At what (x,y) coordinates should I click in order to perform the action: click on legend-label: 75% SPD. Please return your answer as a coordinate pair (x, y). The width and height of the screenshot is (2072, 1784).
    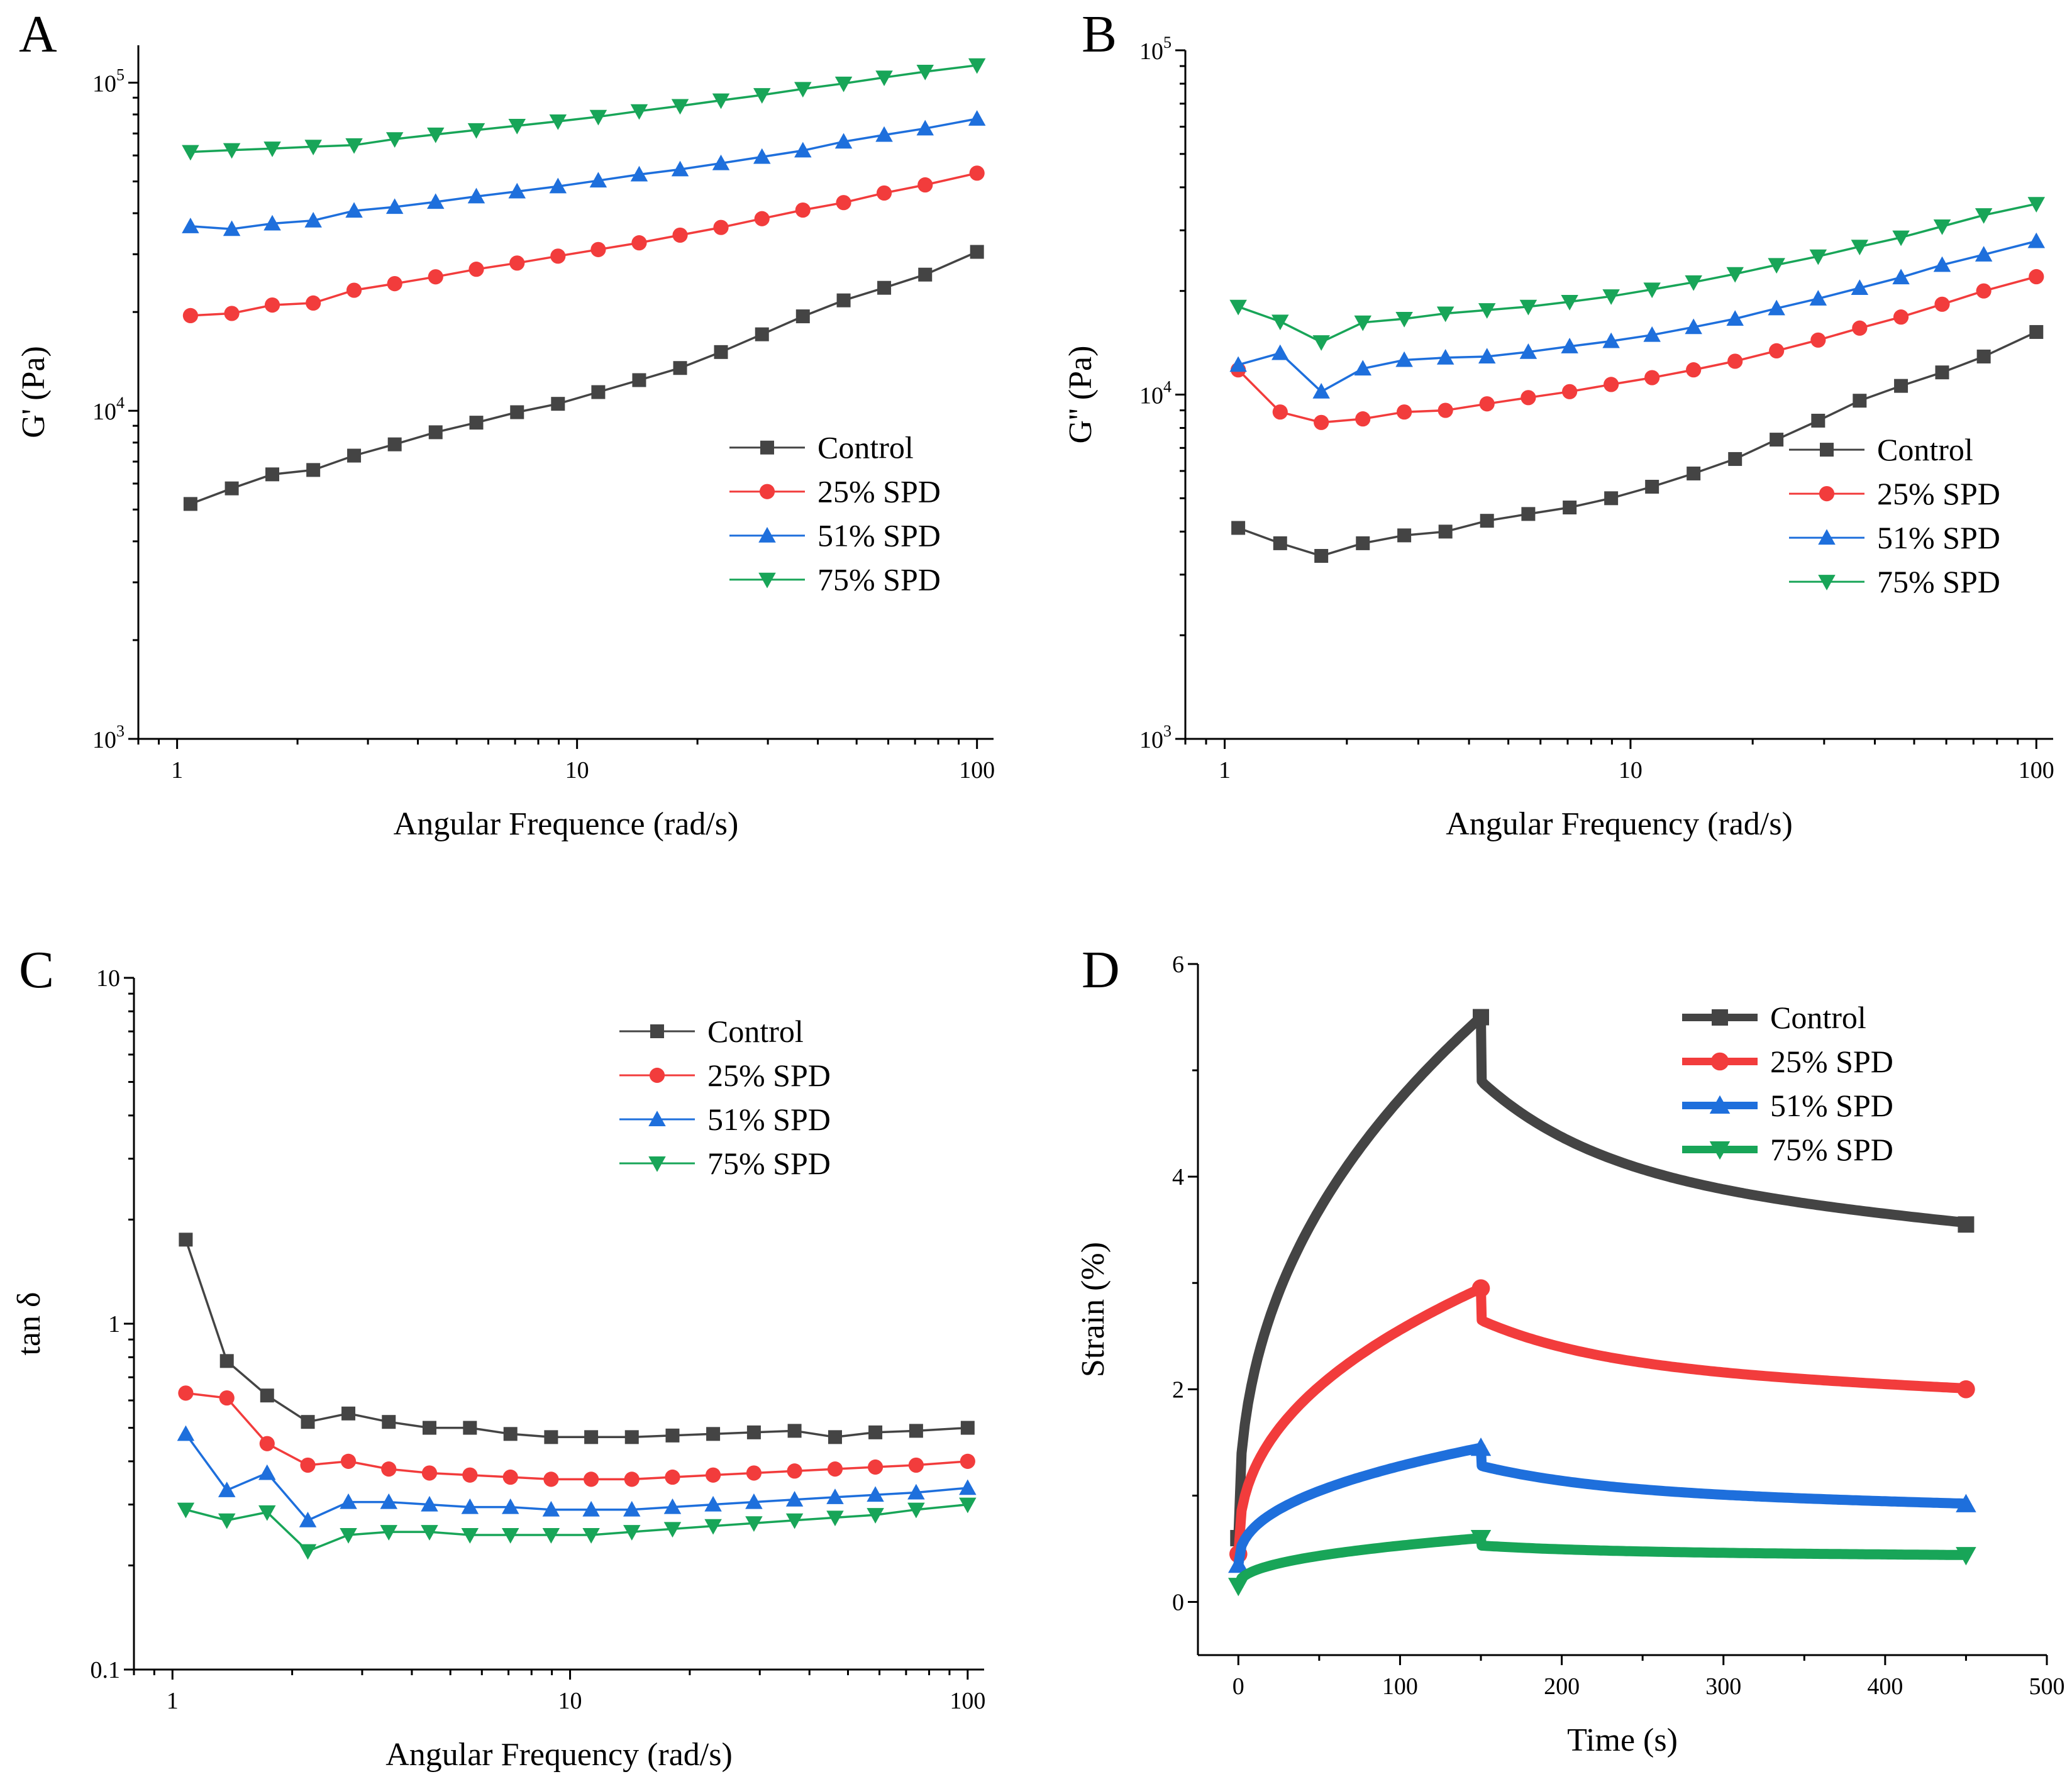
    Looking at the image, I should click on (1831, 1149).